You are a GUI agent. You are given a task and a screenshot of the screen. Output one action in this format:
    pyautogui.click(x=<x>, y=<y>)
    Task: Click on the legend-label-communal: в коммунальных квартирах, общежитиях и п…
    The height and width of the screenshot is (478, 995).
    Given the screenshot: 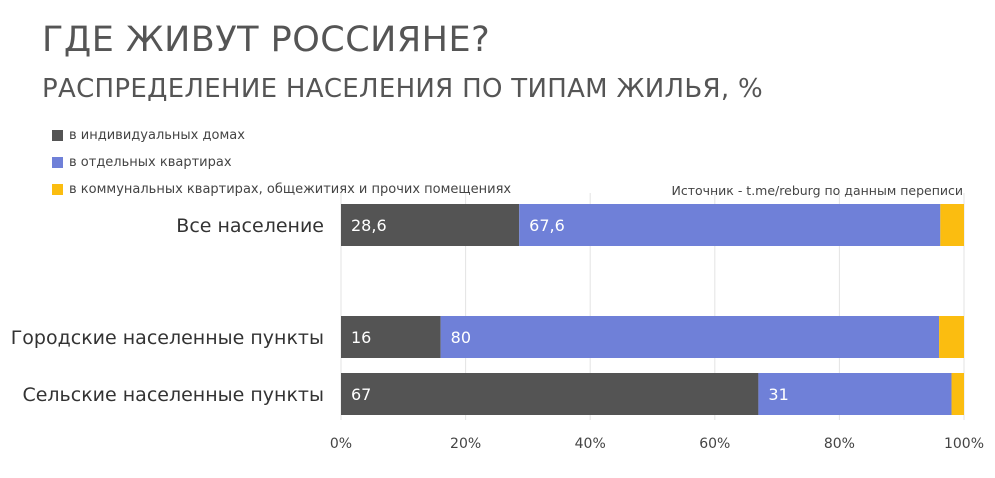 What is the action you would take?
    pyautogui.click(x=290, y=189)
    